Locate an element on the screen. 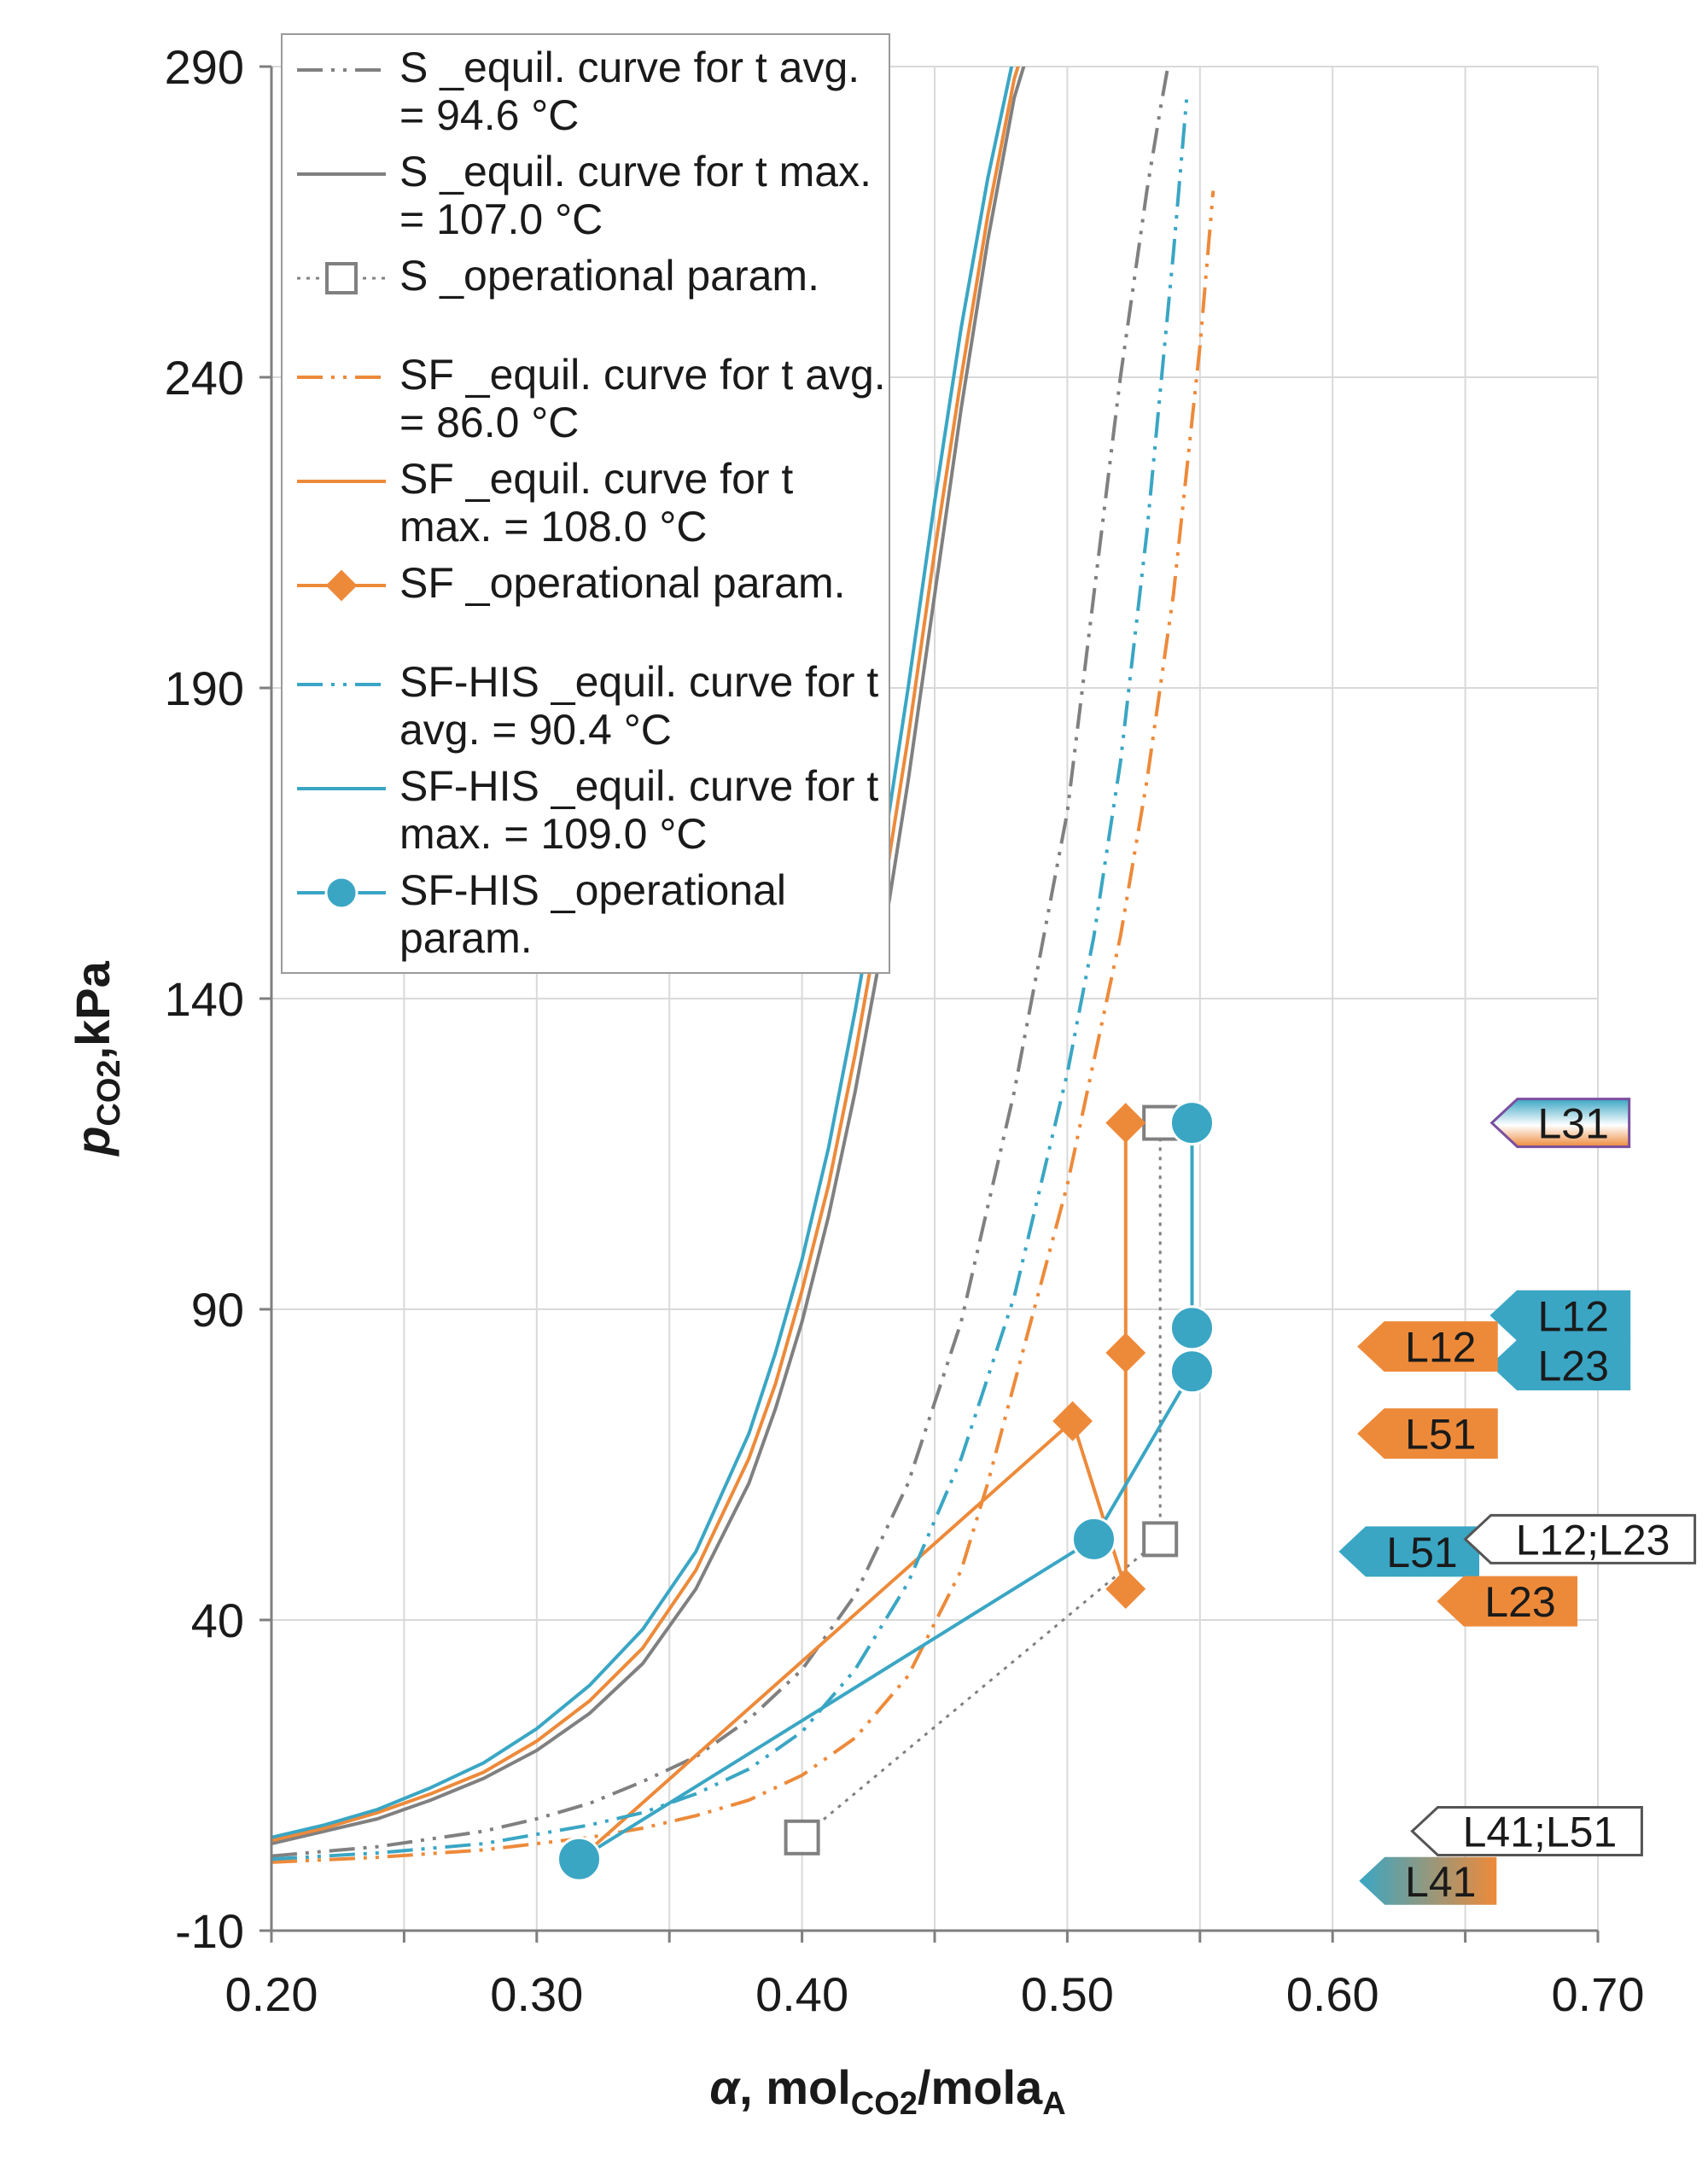 The height and width of the screenshot is (2179, 1708). y-tick-label: -10 is located at coordinates (210, 1931).